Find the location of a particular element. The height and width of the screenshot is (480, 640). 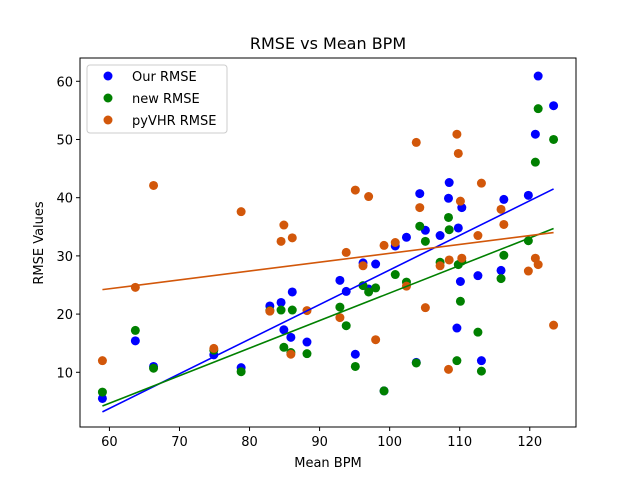

x-axis-ticks: 60 70 80 90 100 110 120 is located at coordinates (321, 438).